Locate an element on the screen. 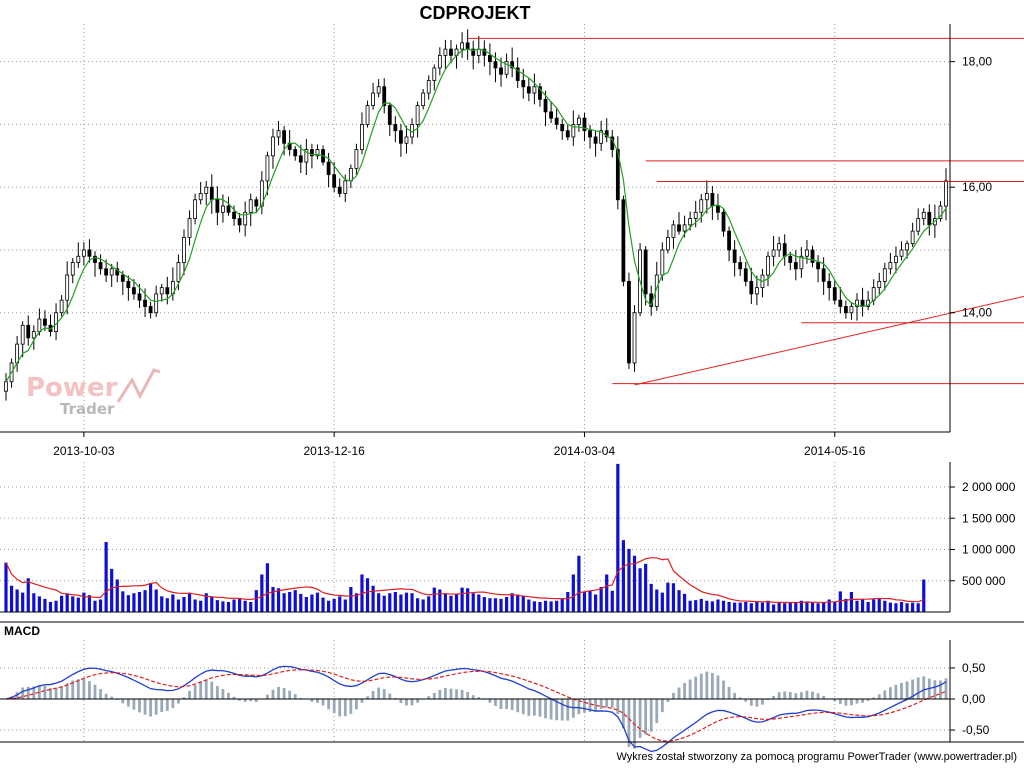  volume-ytick-label: 500 000 is located at coordinates (984, 581).